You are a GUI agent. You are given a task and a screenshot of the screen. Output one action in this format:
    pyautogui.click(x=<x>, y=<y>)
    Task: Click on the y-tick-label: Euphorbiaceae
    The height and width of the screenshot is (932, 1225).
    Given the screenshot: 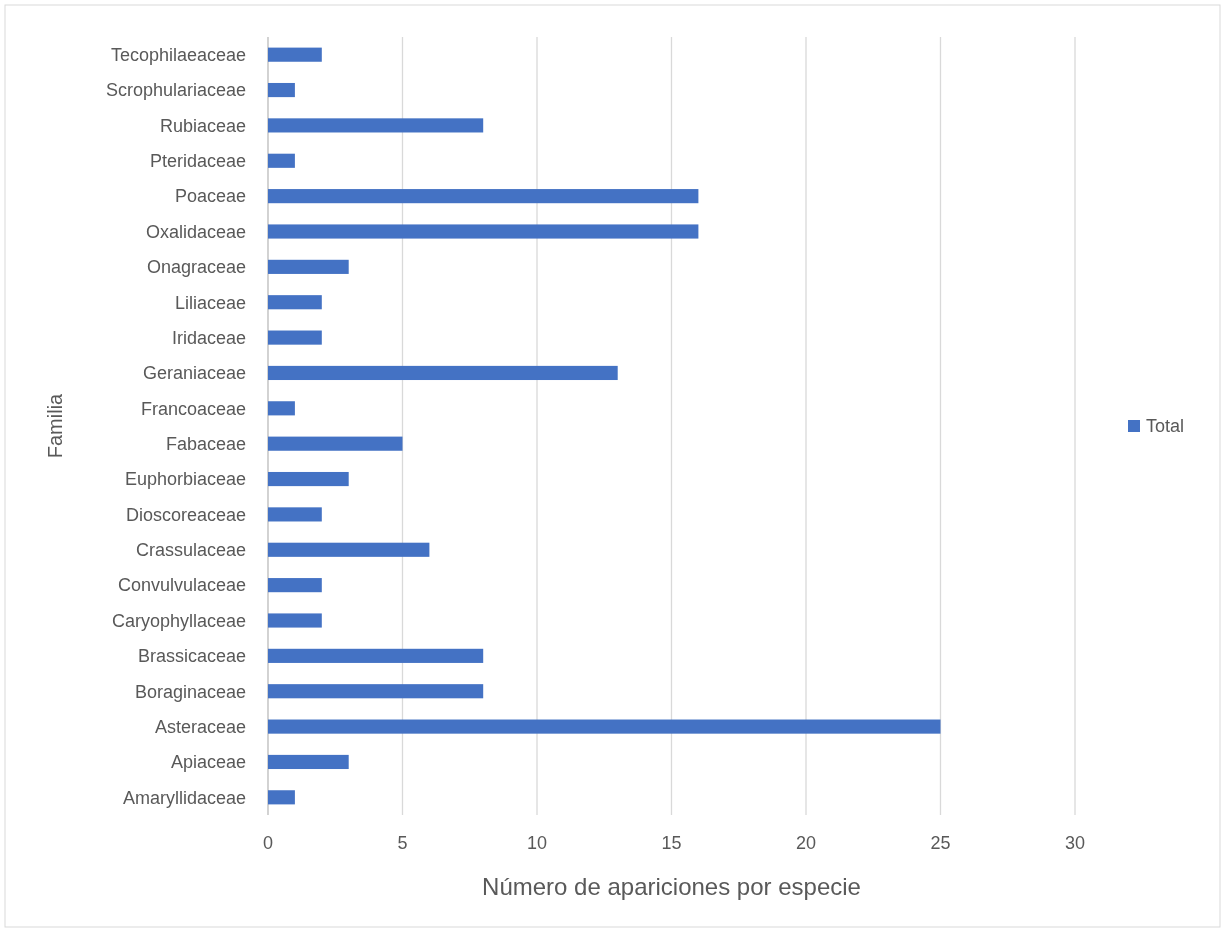 What is the action you would take?
    pyautogui.click(x=185, y=479)
    